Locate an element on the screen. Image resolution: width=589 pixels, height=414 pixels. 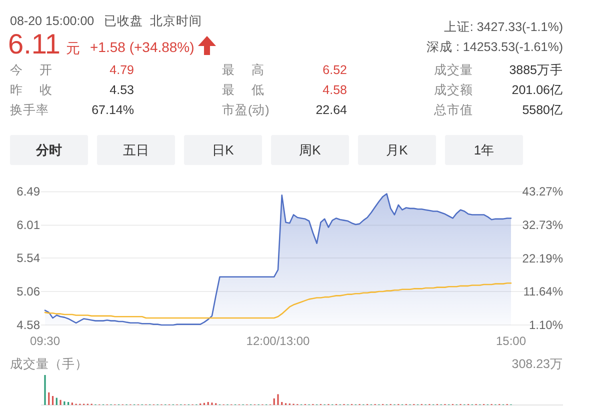
text: 市盈(动) is located at coordinates (246, 110).